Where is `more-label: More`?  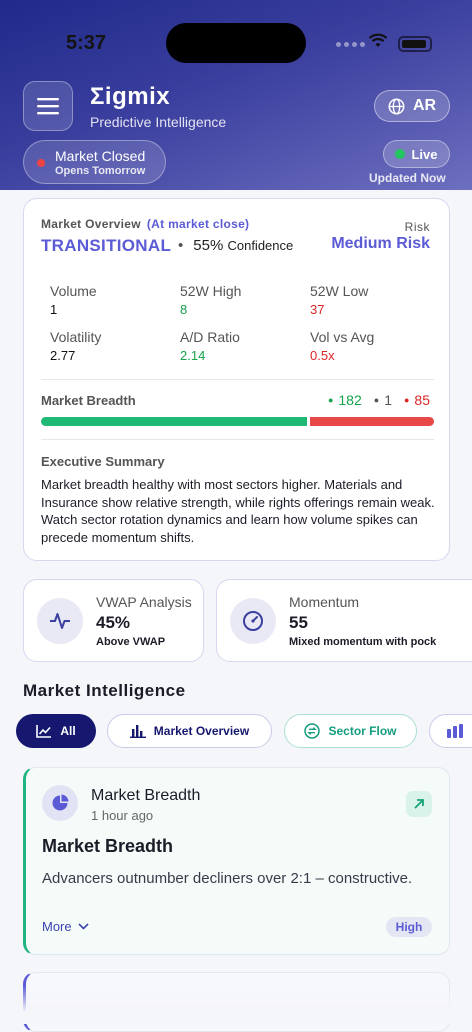
more-label: More is located at coordinates (57, 926).